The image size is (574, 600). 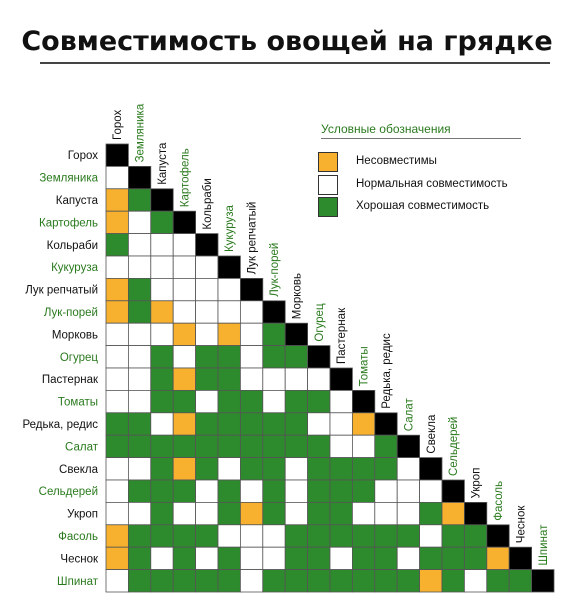 I want to click on column-label: Редька, редис, so click(x=387, y=371).